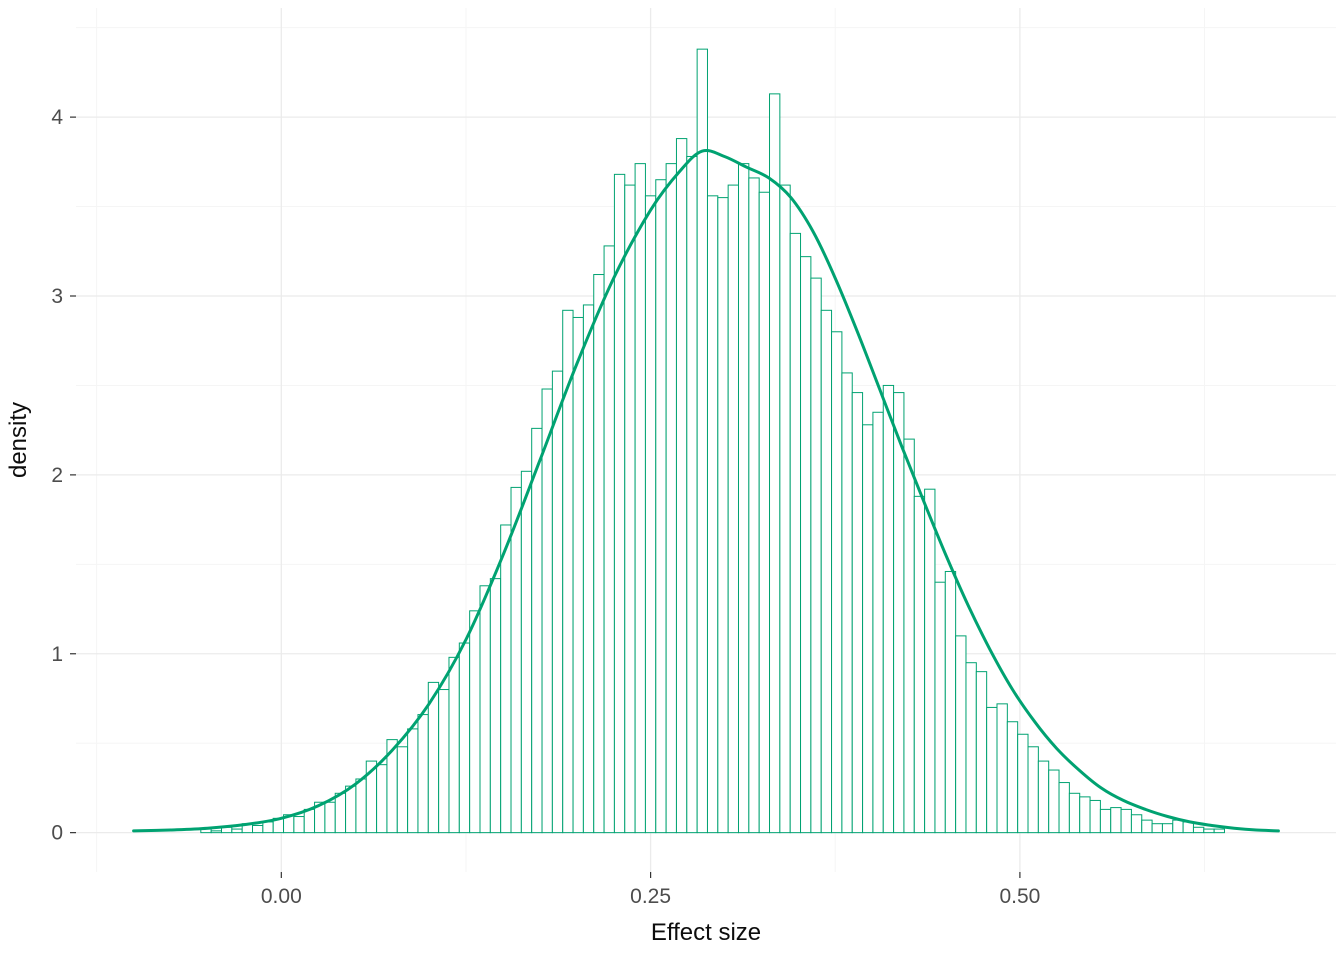 This screenshot has height=965, width=1344. I want to click on y-axis-title: density, so click(18, 440).